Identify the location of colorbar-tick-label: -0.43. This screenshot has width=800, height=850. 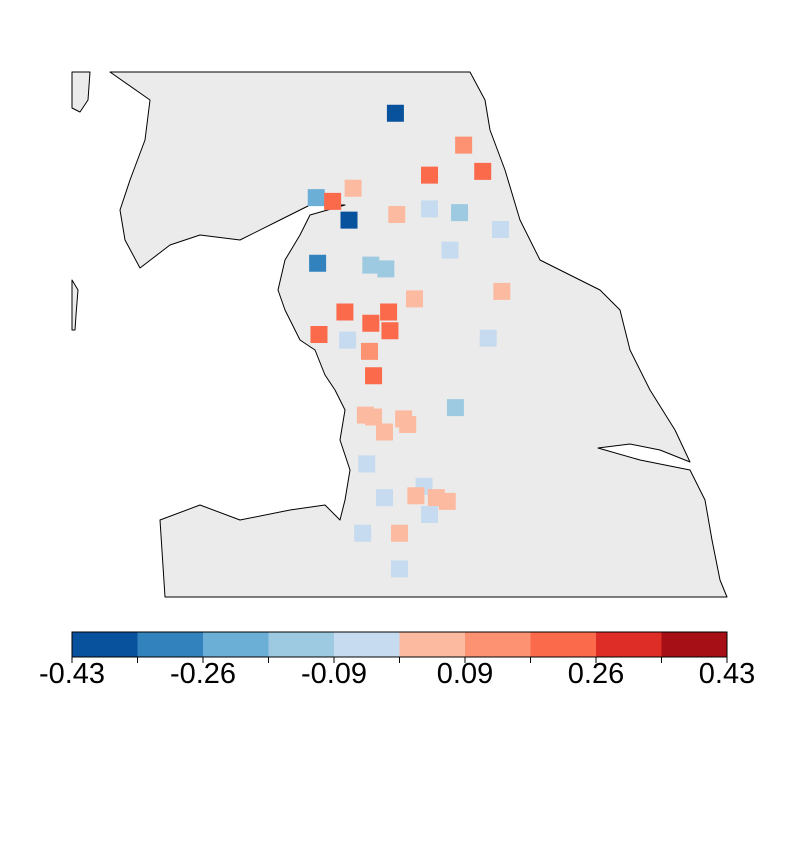
(72, 674).